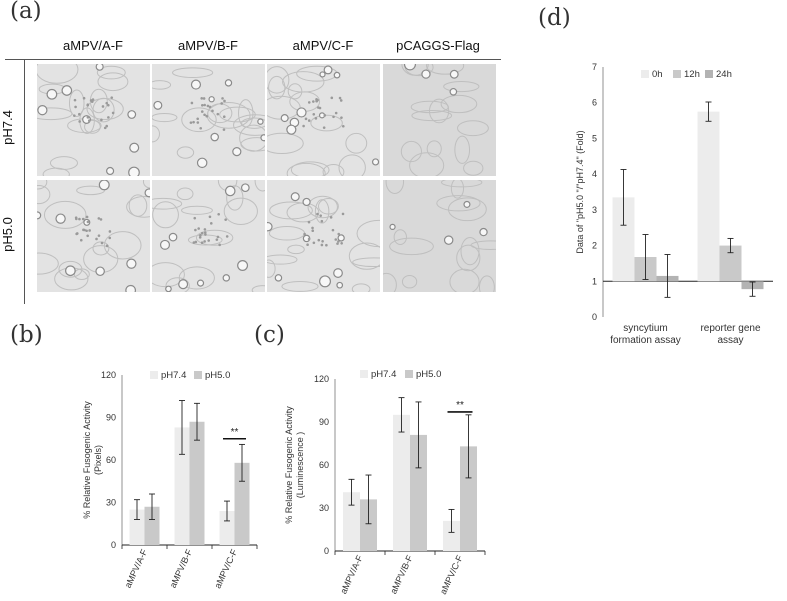 This screenshot has width=787, height=601. What do you see at coordinates (657, 74) in the screenshot?
I see `legend-label-0h: 0h` at bounding box center [657, 74].